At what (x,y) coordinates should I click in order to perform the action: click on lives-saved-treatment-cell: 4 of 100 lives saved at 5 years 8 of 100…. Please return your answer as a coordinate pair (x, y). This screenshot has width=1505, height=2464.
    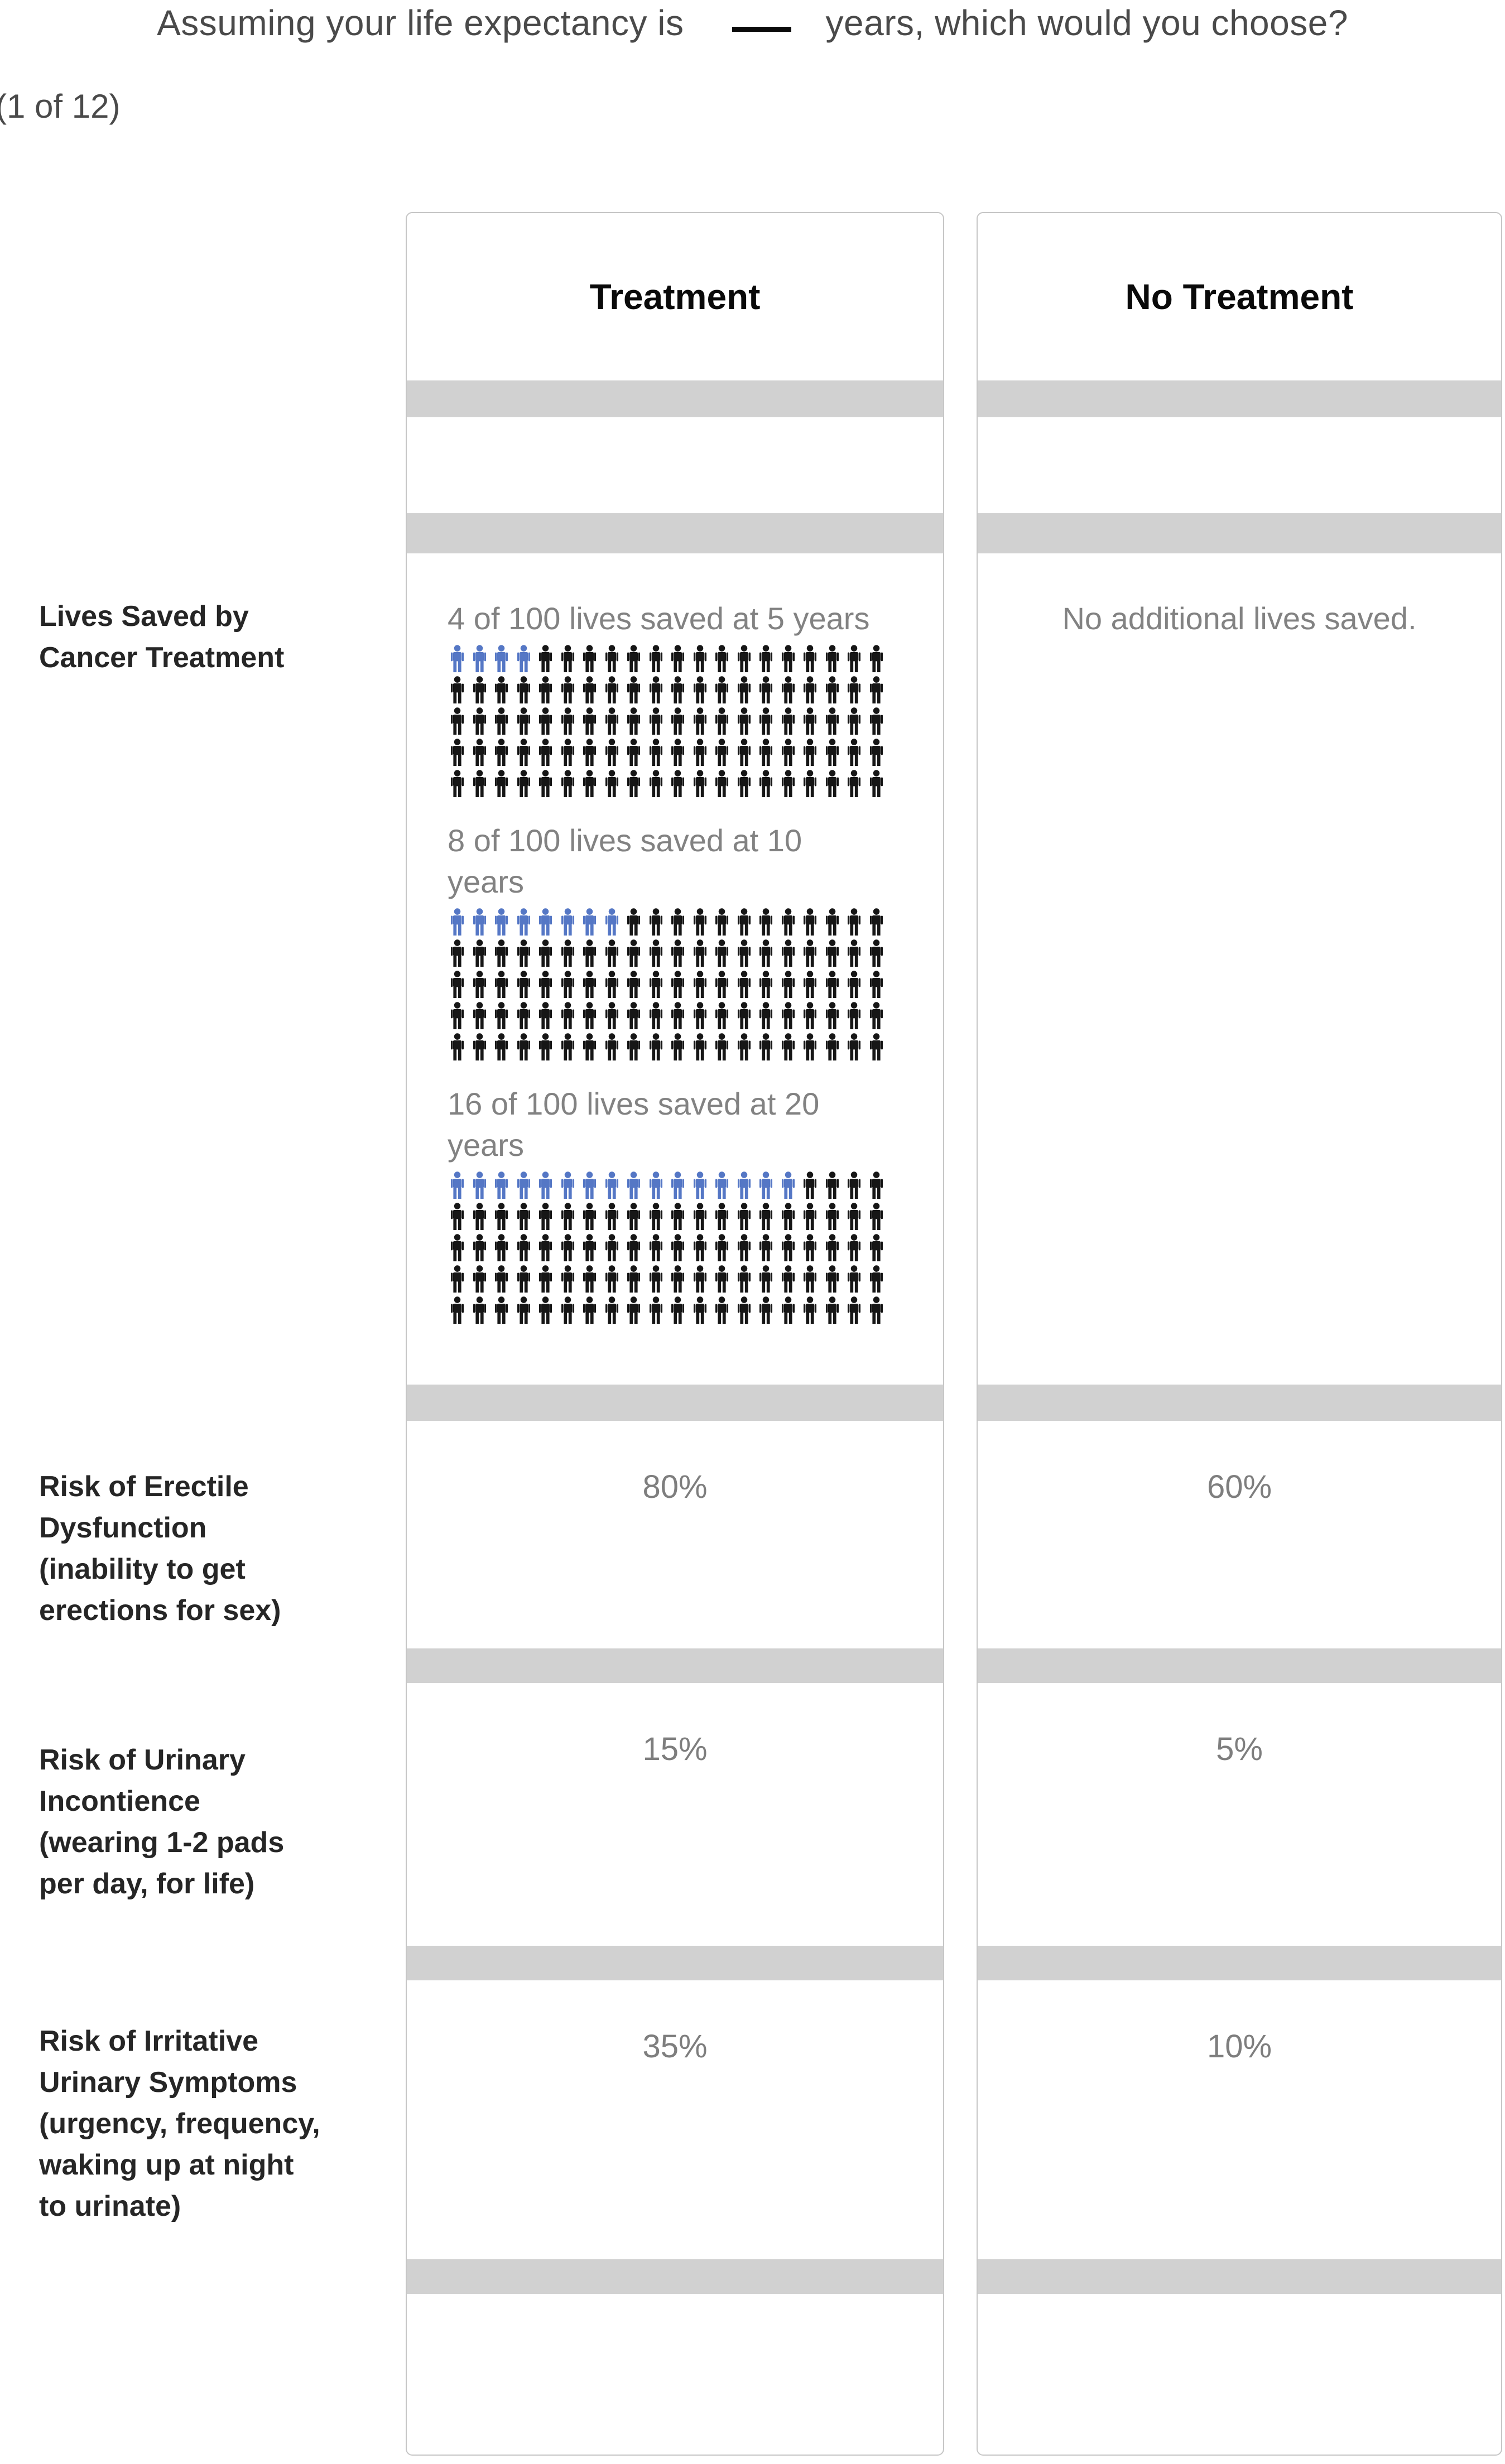
    Looking at the image, I should click on (674, 950).